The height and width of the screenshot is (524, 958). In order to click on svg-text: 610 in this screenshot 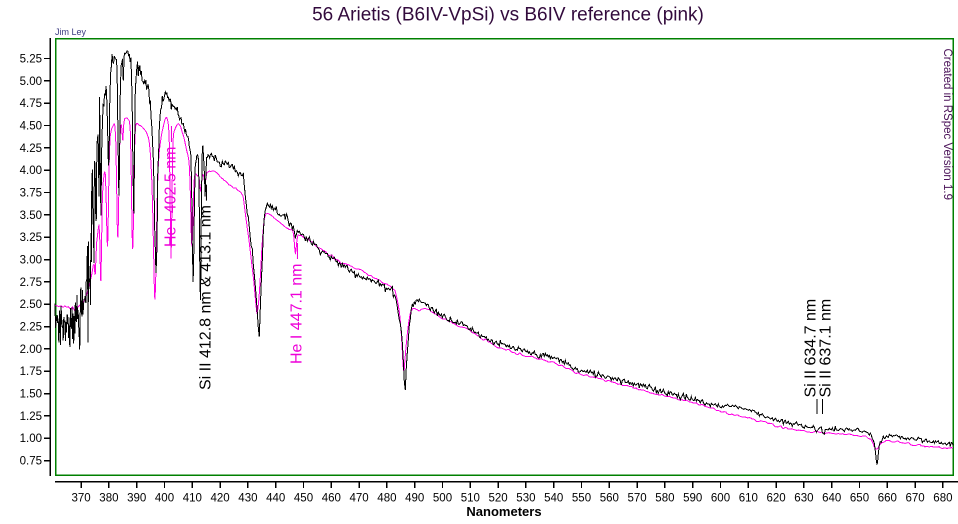, I will do `click(748, 499)`.